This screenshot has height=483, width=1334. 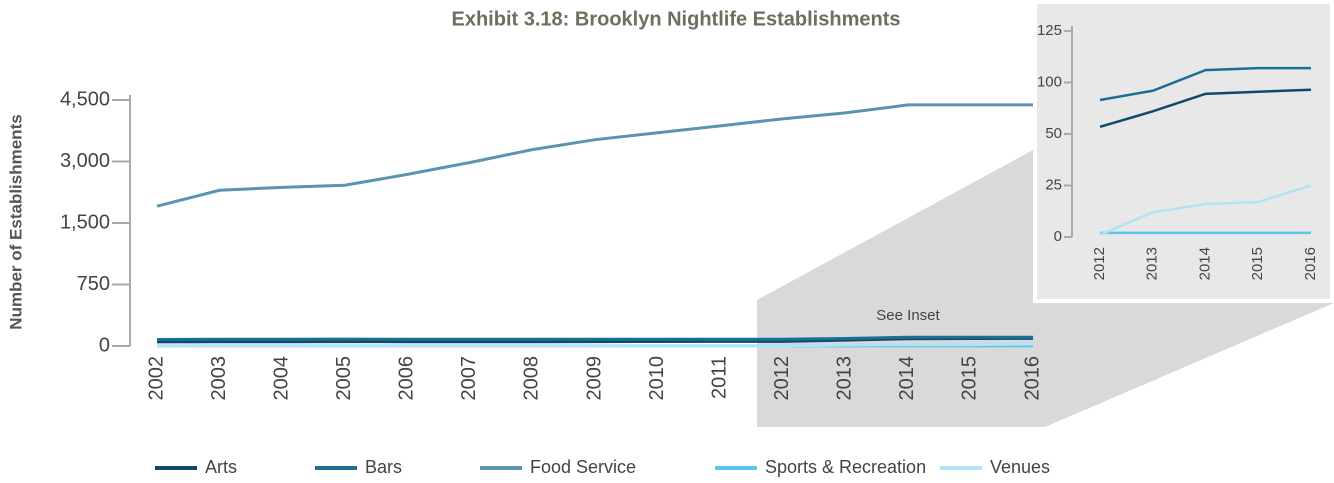 I want to click on y-tick-label: 3,000, so click(x=85, y=161).